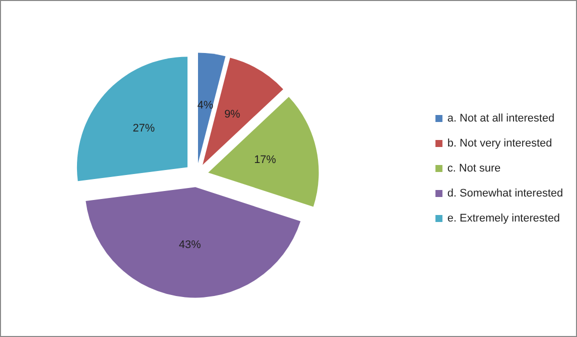  What do you see at coordinates (232, 114) in the screenshot?
I see `data-label: 9%` at bounding box center [232, 114].